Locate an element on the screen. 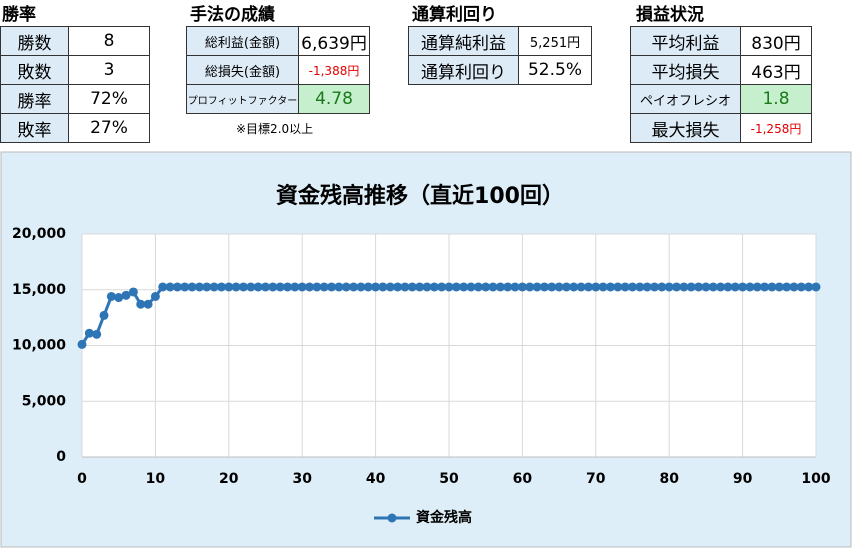  x-tick-label: 100 is located at coordinates (815, 479).